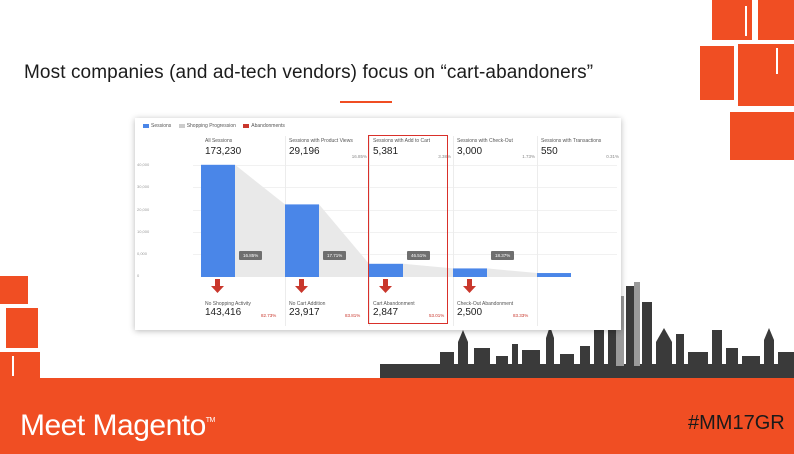  I want to click on abandonment-percent: 53.01%, so click(437, 315).